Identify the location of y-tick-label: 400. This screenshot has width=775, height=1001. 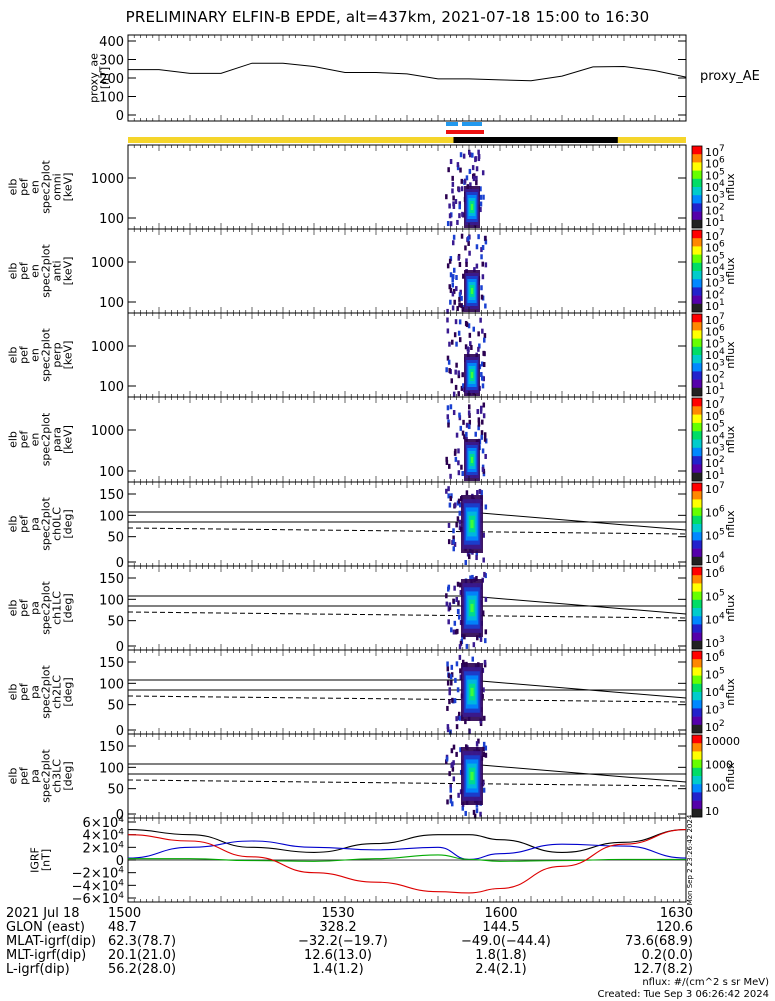
(111, 42).